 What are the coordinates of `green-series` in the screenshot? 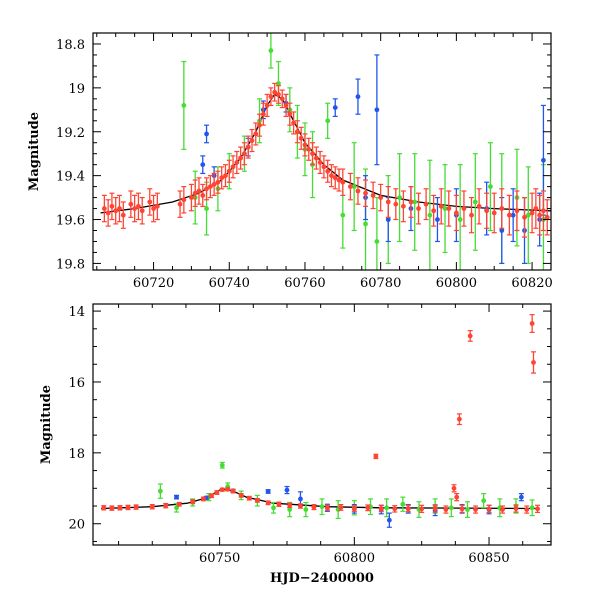 It's located at (346, 490).